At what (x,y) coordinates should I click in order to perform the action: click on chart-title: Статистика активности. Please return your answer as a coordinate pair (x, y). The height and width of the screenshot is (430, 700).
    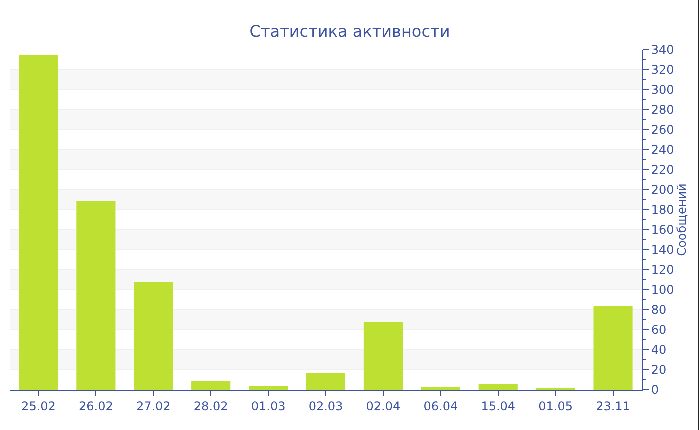
    Looking at the image, I should click on (350, 31).